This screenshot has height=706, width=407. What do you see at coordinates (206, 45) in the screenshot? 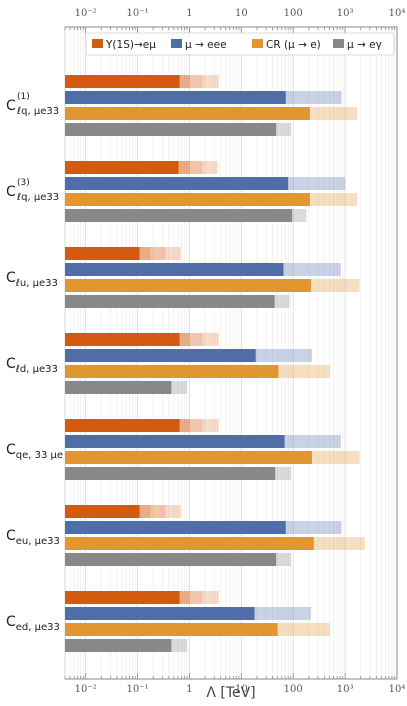
I see `legend-label-mu3e: μ → eee` at bounding box center [206, 45].